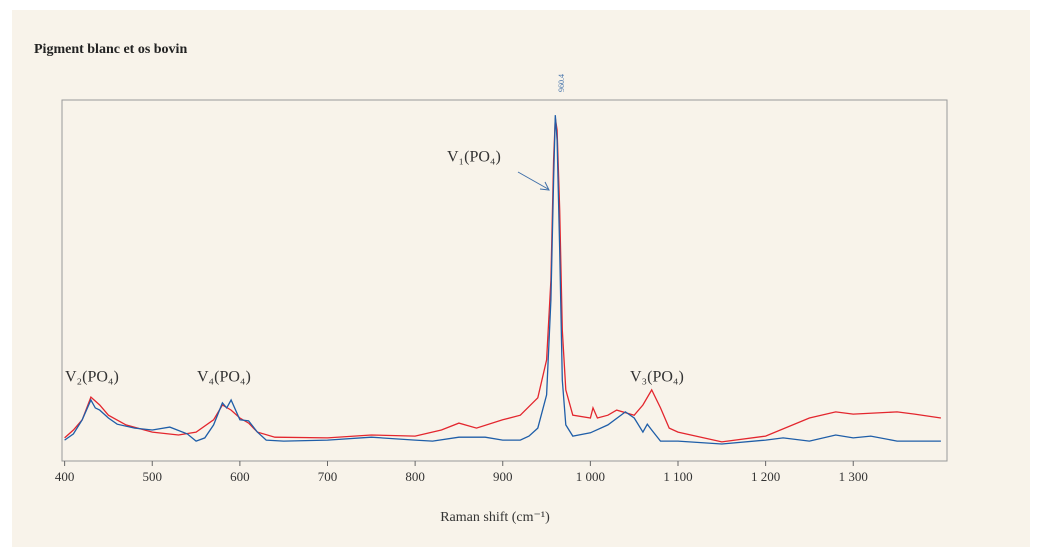 Image resolution: width=1041 pixels, height=557 pixels. What do you see at coordinates (495, 517) in the screenshot?
I see `x-axis-label: Raman shift (cm⁻¹)` at bounding box center [495, 517].